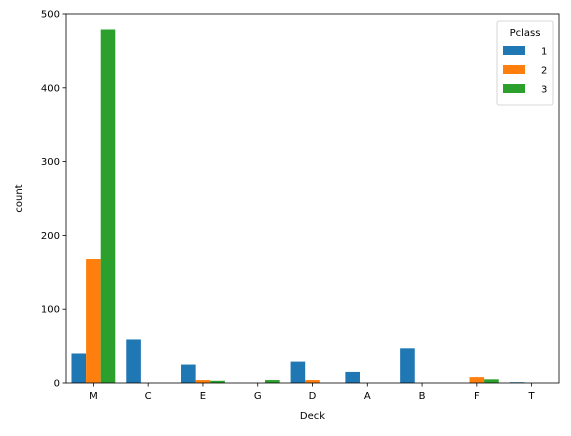  Describe the element at coordinates (50, 310) in the screenshot. I see `y-tick-label: 100` at that location.